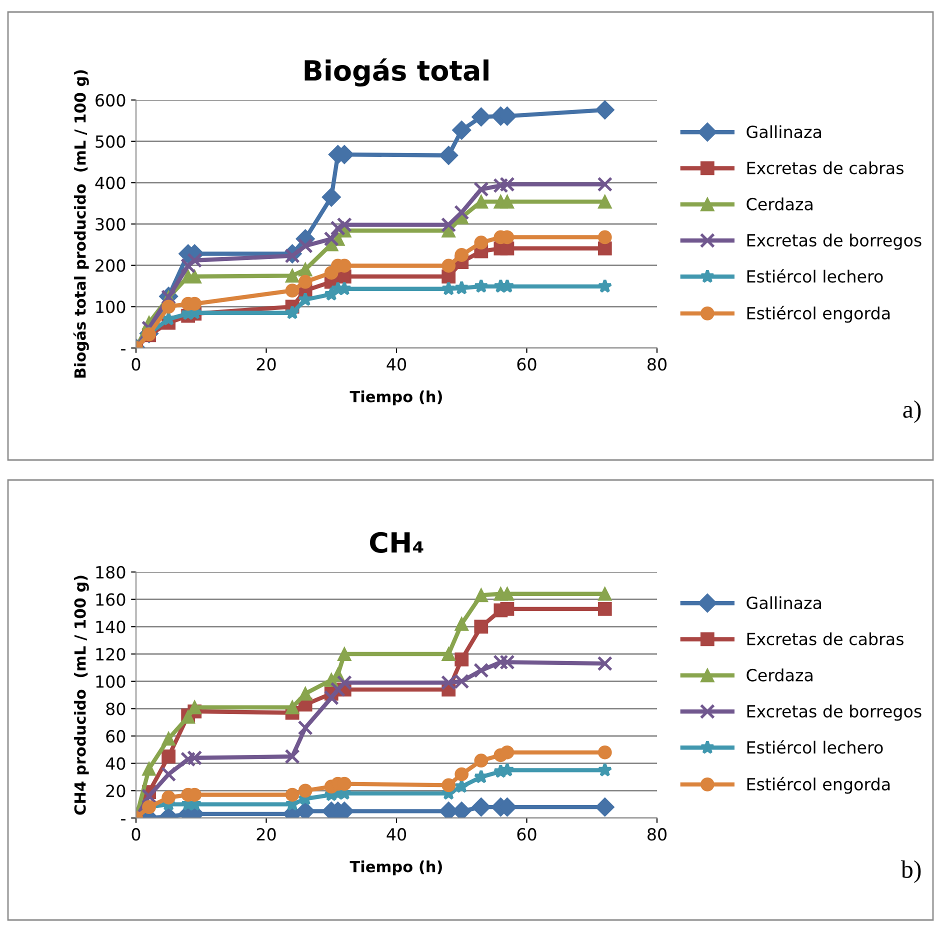 The image size is (936, 925). Describe the element at coordinates (111, 141) in the screenshot. I see `y-tick-label: 500` at that location.